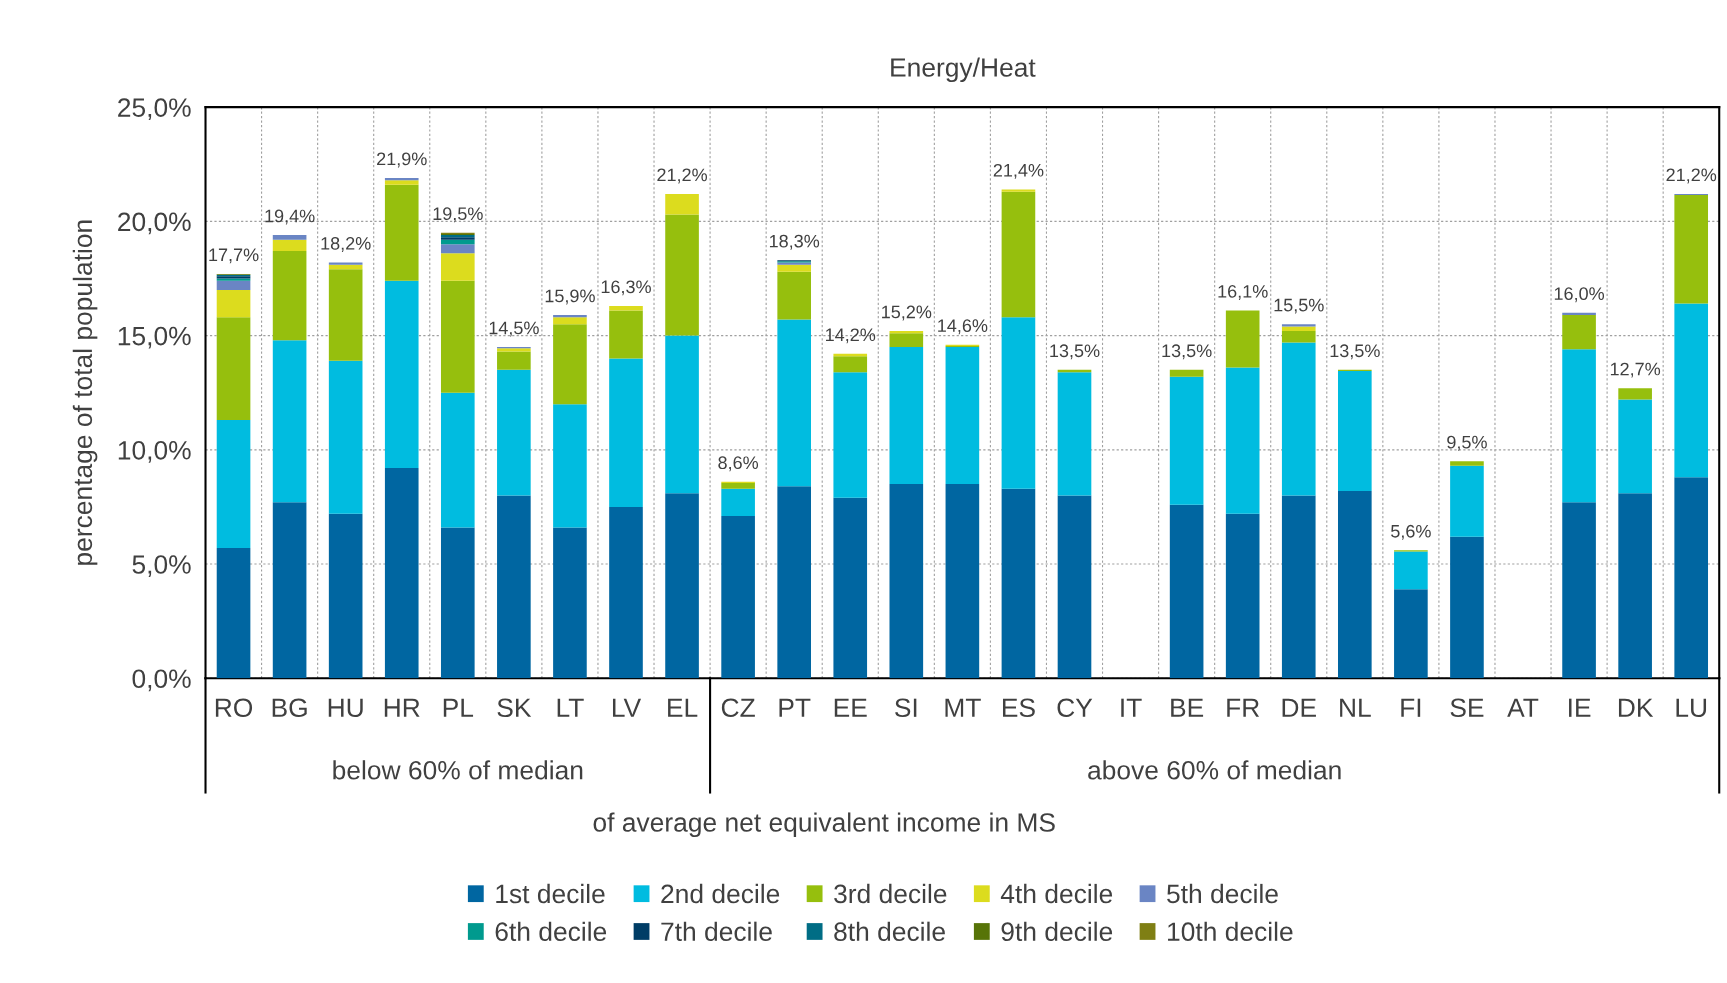  Describe the element at coordinates (1018, 171) in the screenshot. I see `total-label: 21,4%` at that location.